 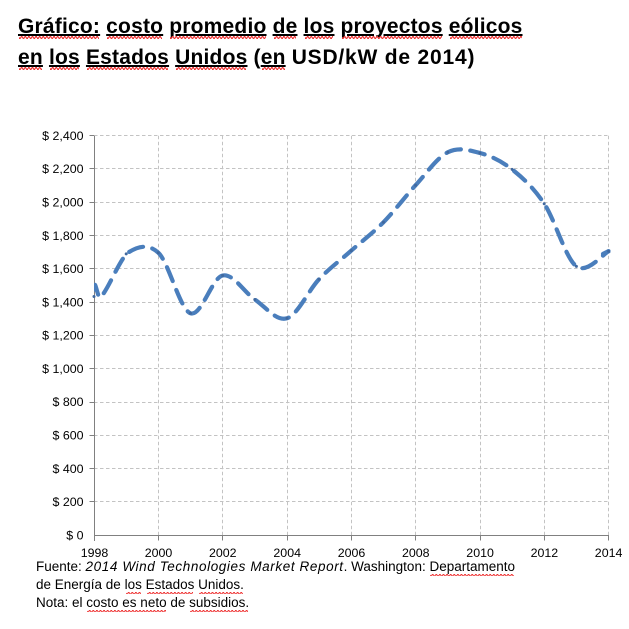 What do you see at coordinates (62, 269) in the screenshot?
I see `svg-text: $ 1,600` at bounding box center [62, 269].